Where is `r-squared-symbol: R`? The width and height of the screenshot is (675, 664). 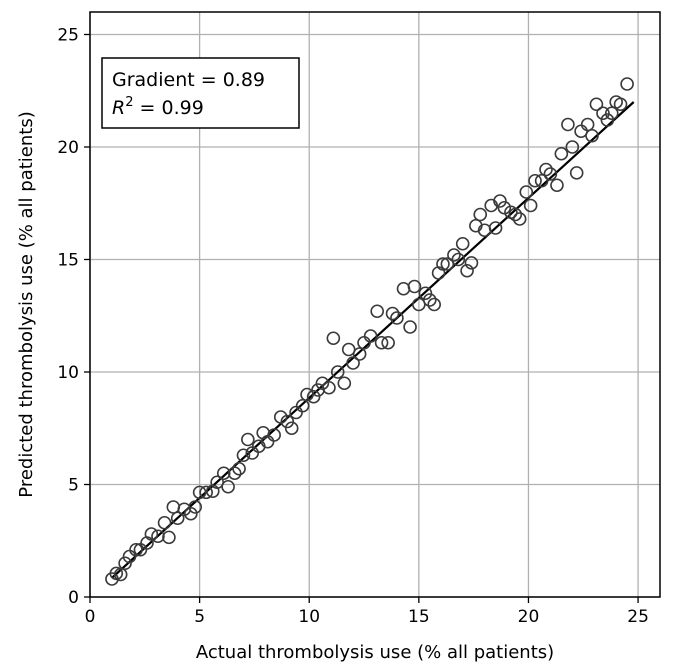 r-squared-symbol: R is located at coordinates (118, 108).